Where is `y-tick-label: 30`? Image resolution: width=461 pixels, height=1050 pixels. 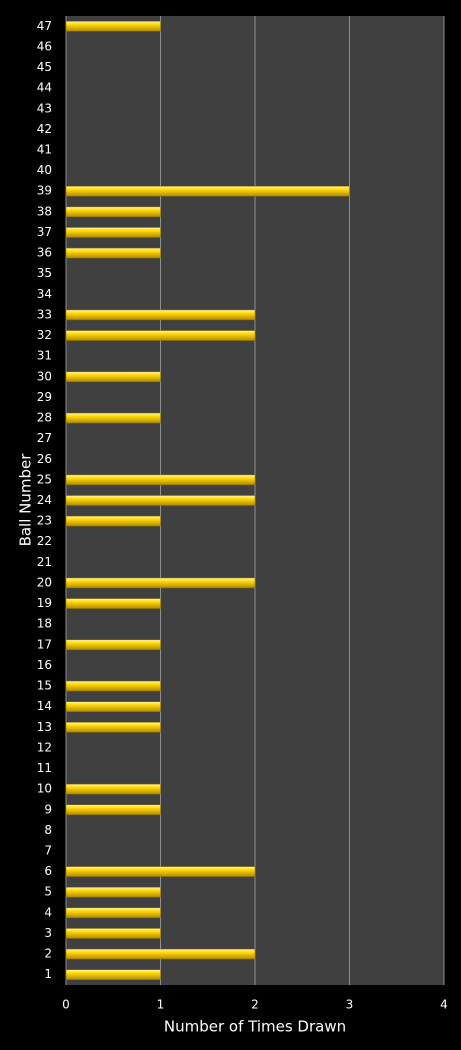
y-tick-label: 30 is located at coordinates (44, 376).